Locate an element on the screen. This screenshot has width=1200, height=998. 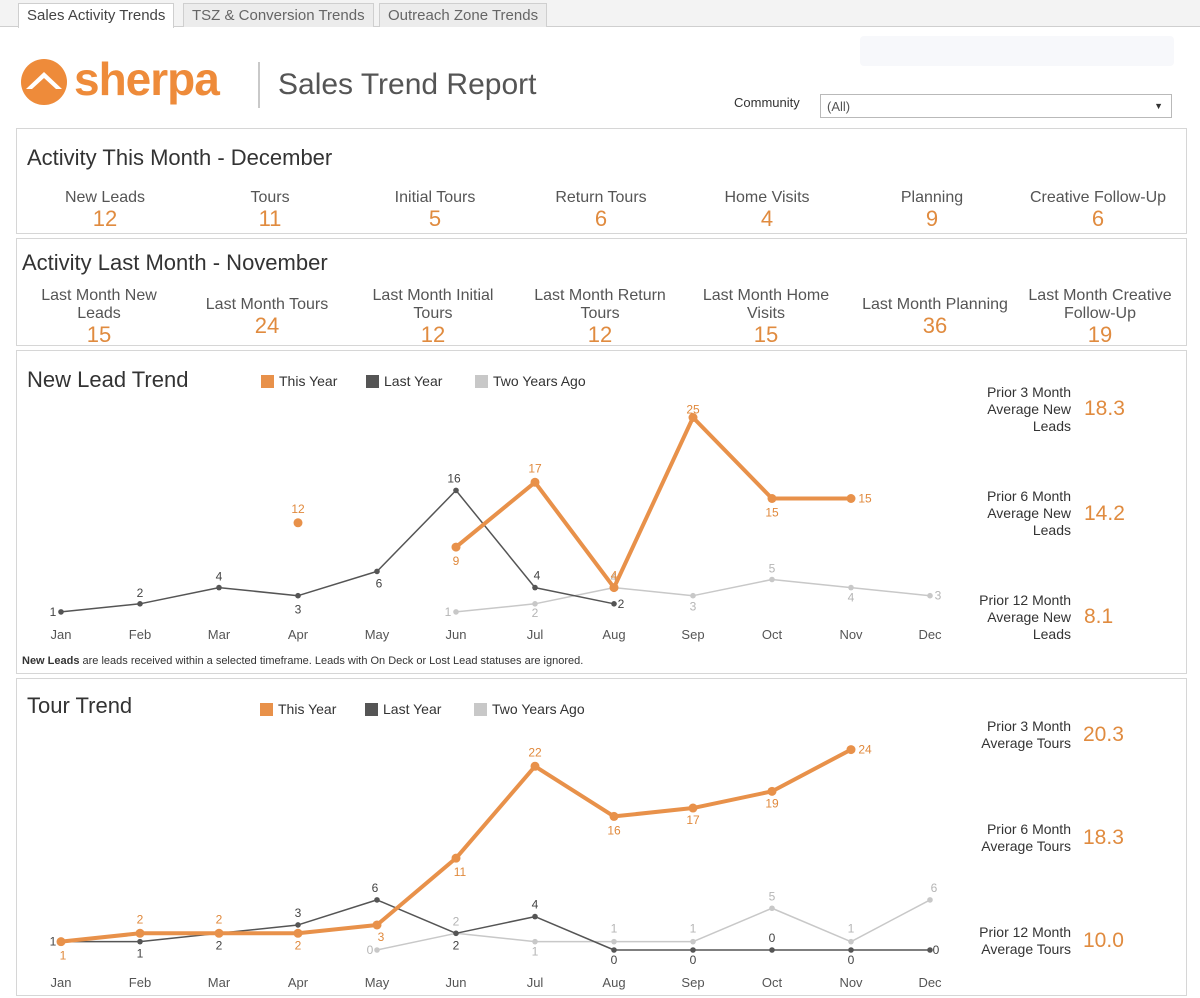
metric-value: 24 is located at coordinates (267, 325).